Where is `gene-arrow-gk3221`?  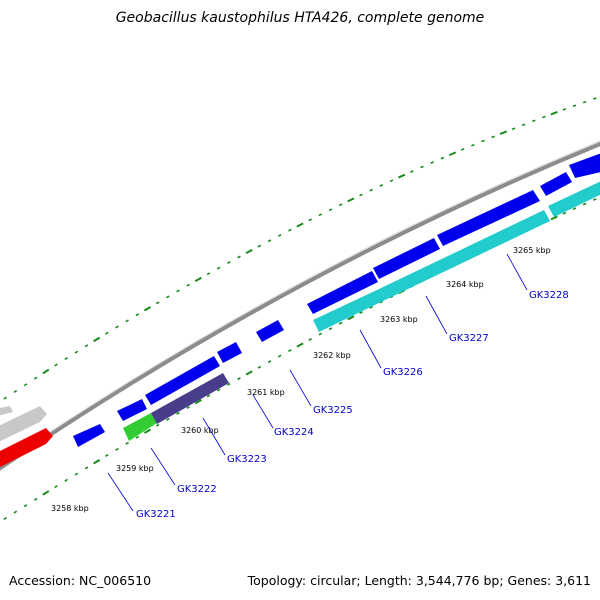 gene-arrow-gk3221 is located at coordinates (89, 435).